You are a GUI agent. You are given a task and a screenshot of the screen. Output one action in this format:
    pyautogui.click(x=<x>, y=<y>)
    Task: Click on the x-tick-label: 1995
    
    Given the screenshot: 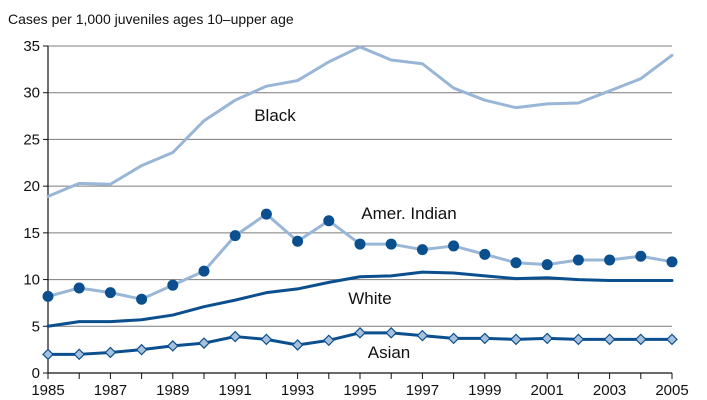 What is the action you would take?
    pyautogui.click(x=359, y=390)
    